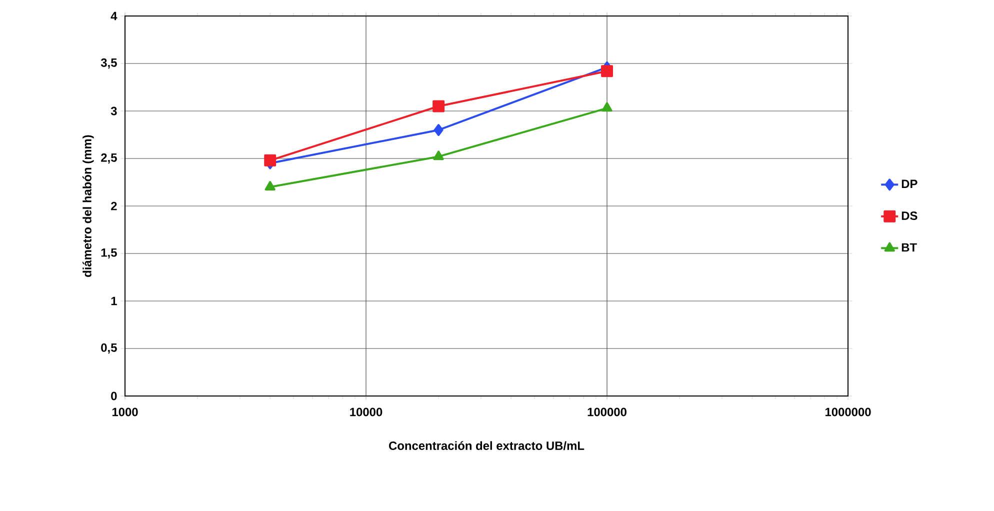 The image size is (994, 511). What do you see at coordinates (114, 206) in the screenshot?
I see `y-tick-label: 2` at bounding box center [114, 206].